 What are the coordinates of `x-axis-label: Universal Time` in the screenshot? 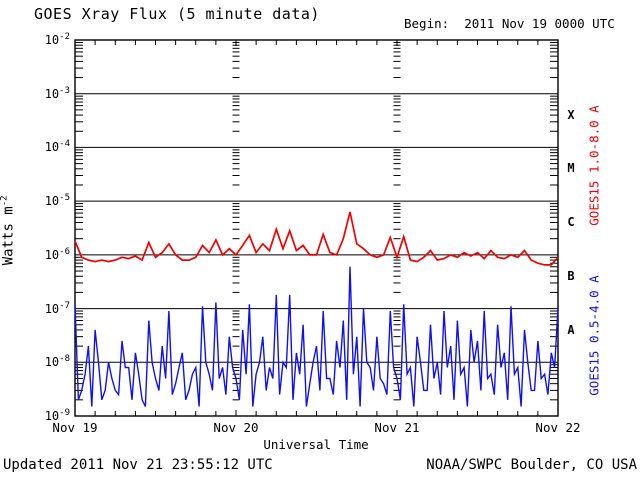 It's located at (316, 444).